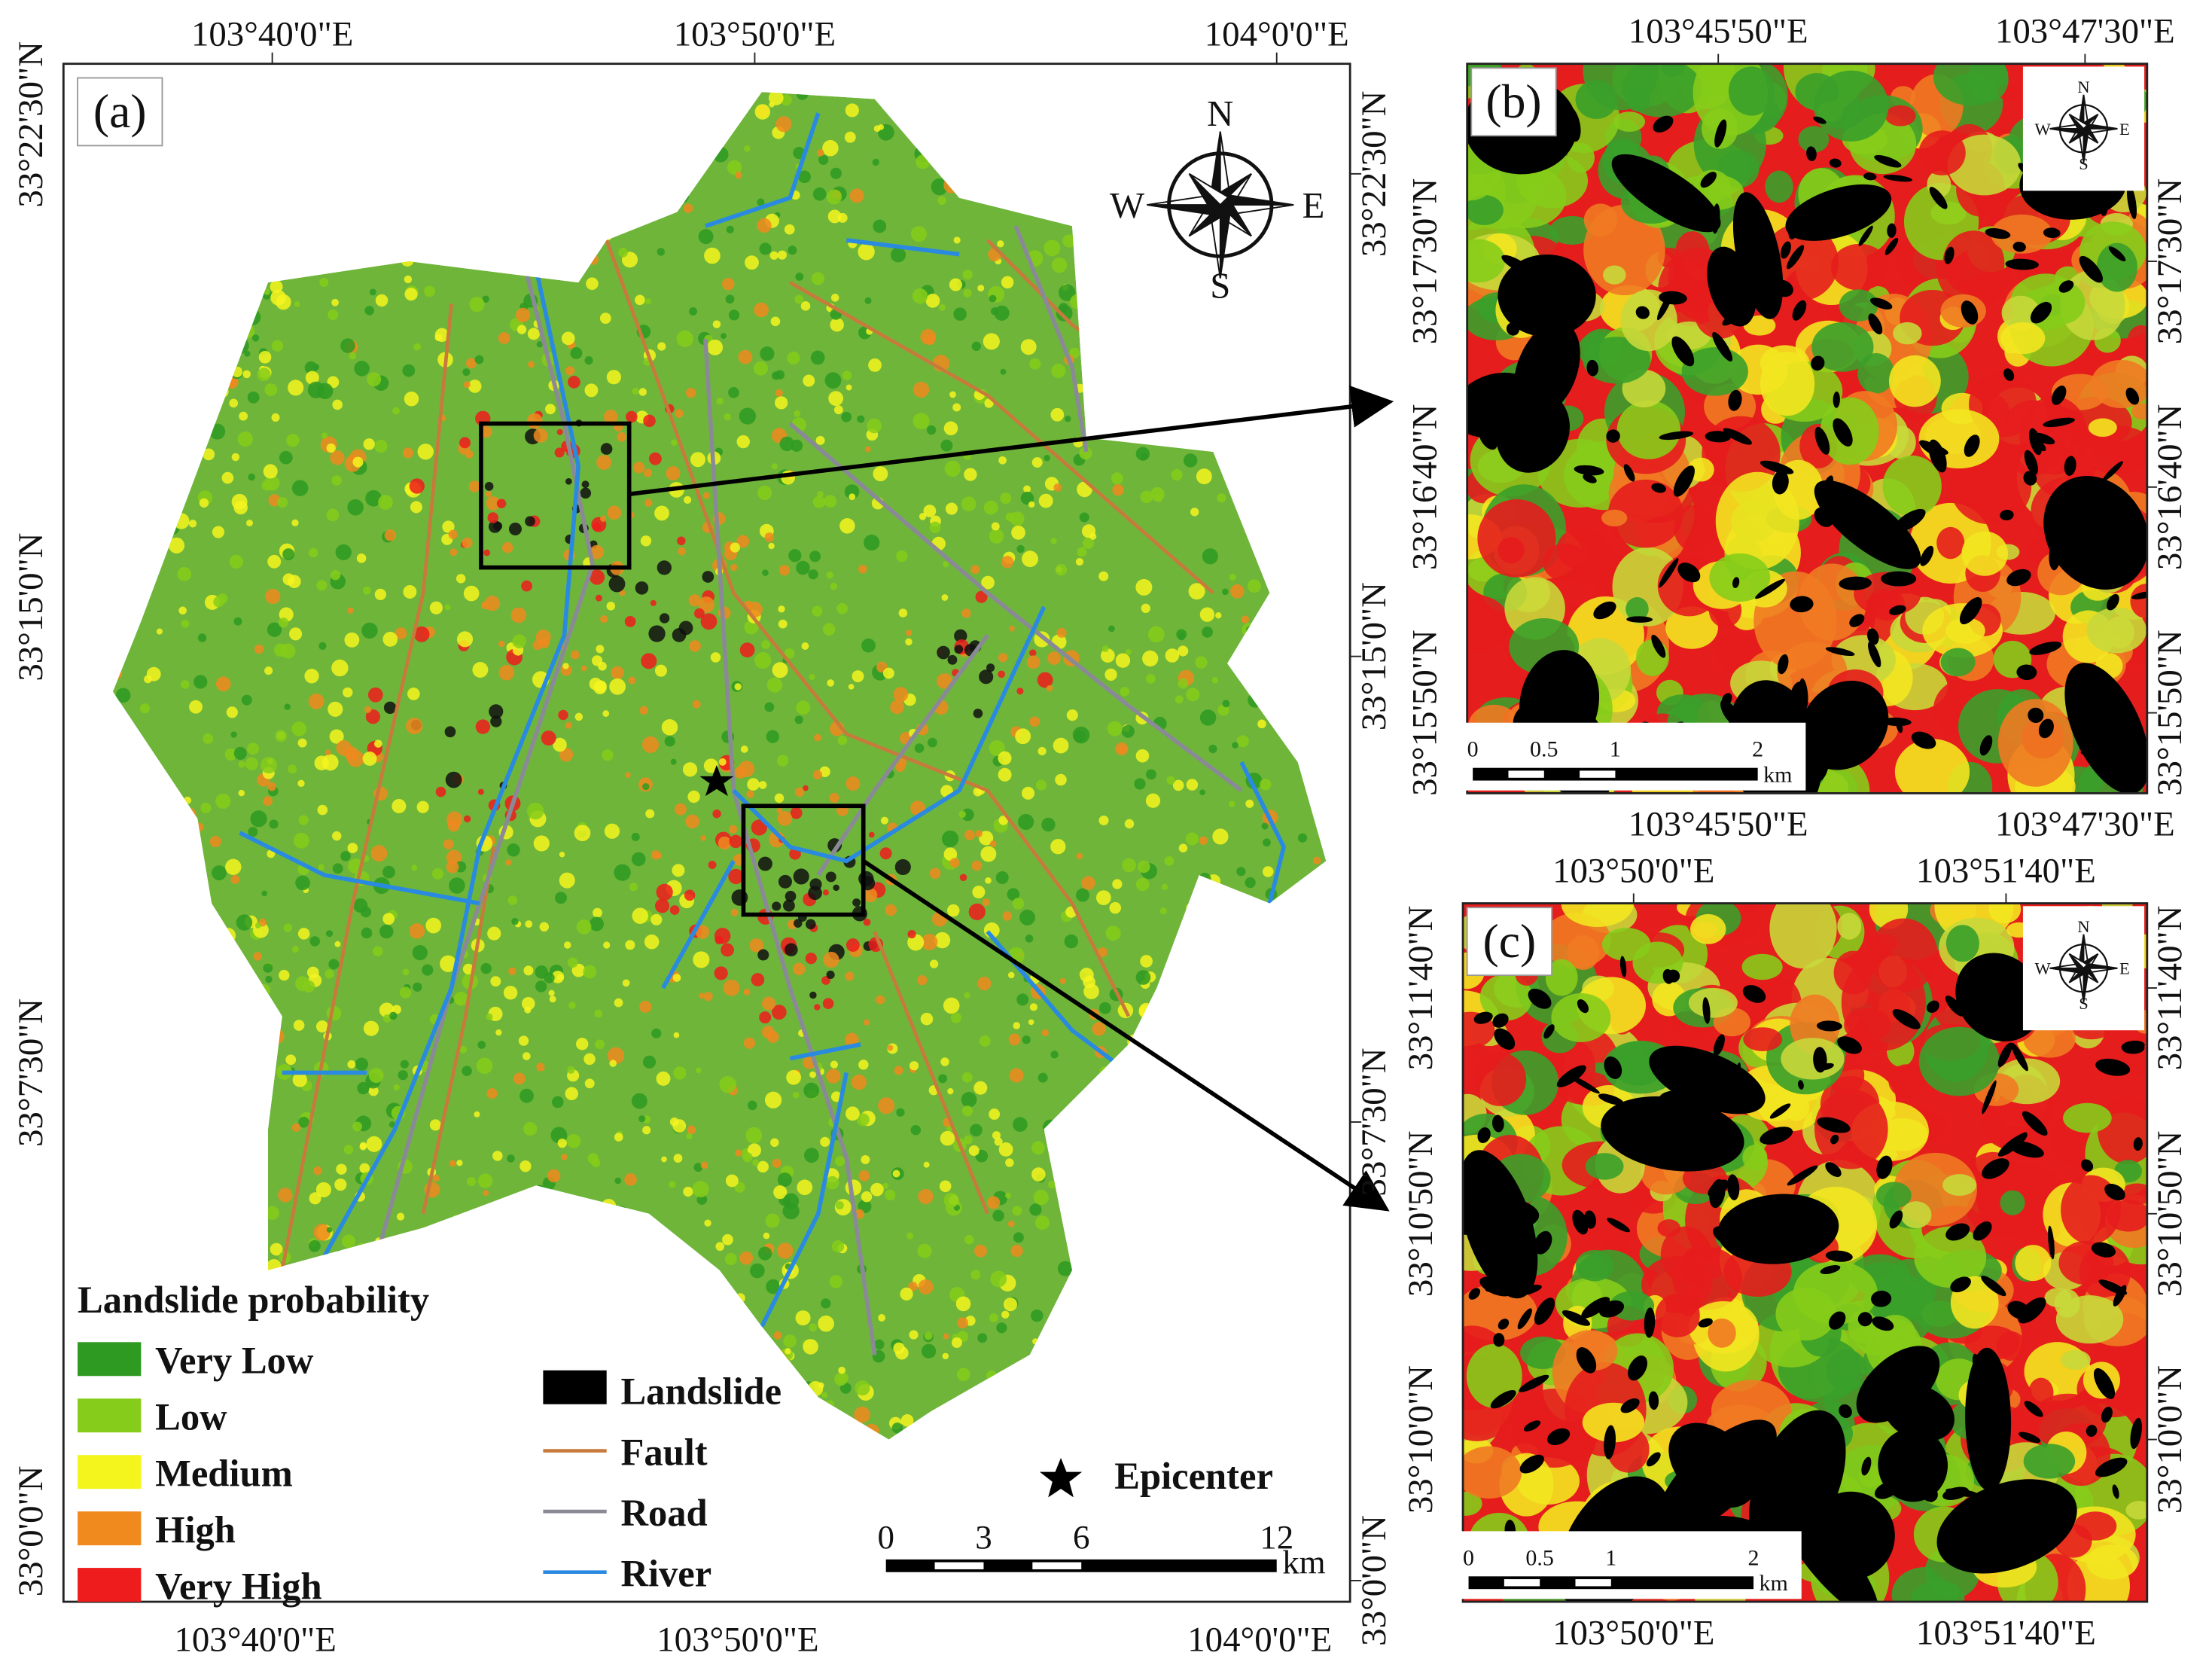 This screenshot has height=1674, width=2212. What do you see at coordinates (2083, 968) in the screenshot?
I see `compass-ring` at bounding box center [2083, 968].